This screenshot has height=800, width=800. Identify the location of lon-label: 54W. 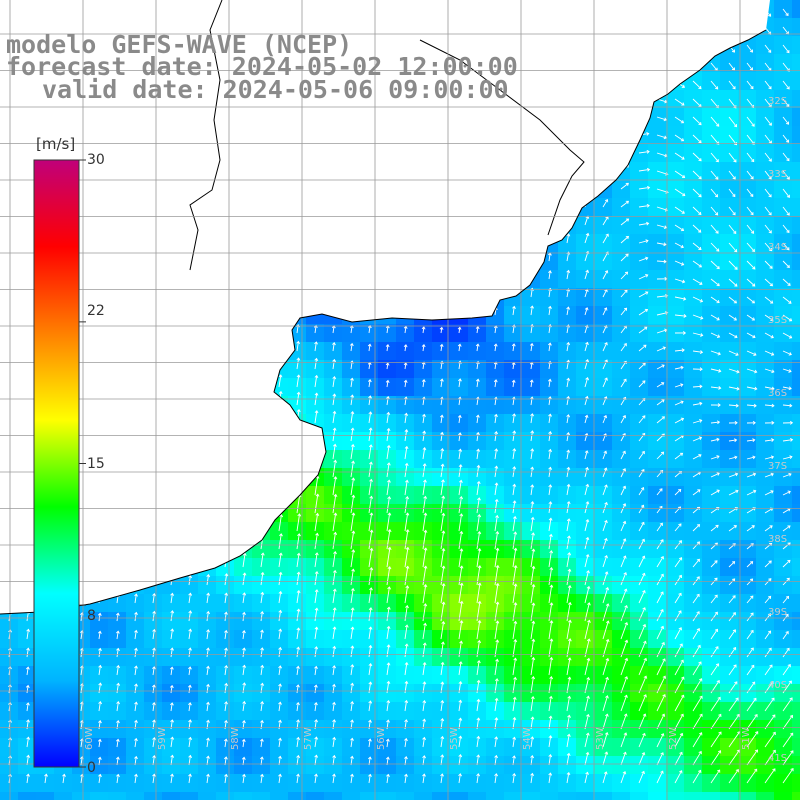
(527, 738).